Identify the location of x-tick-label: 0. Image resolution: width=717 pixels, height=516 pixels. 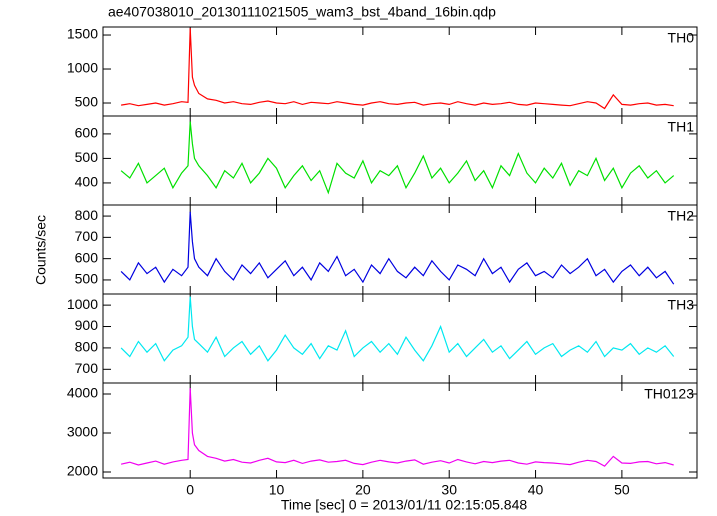
(190, 490).